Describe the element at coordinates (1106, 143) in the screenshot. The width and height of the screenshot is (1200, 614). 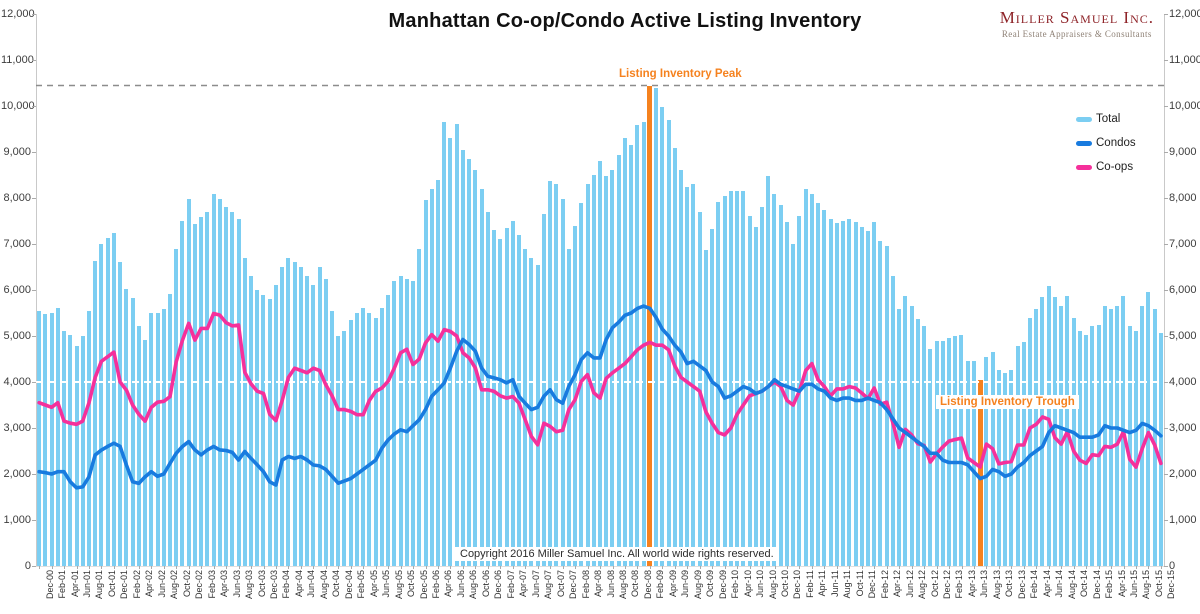
I see `legend: Total Condos Co-ops` at that location.